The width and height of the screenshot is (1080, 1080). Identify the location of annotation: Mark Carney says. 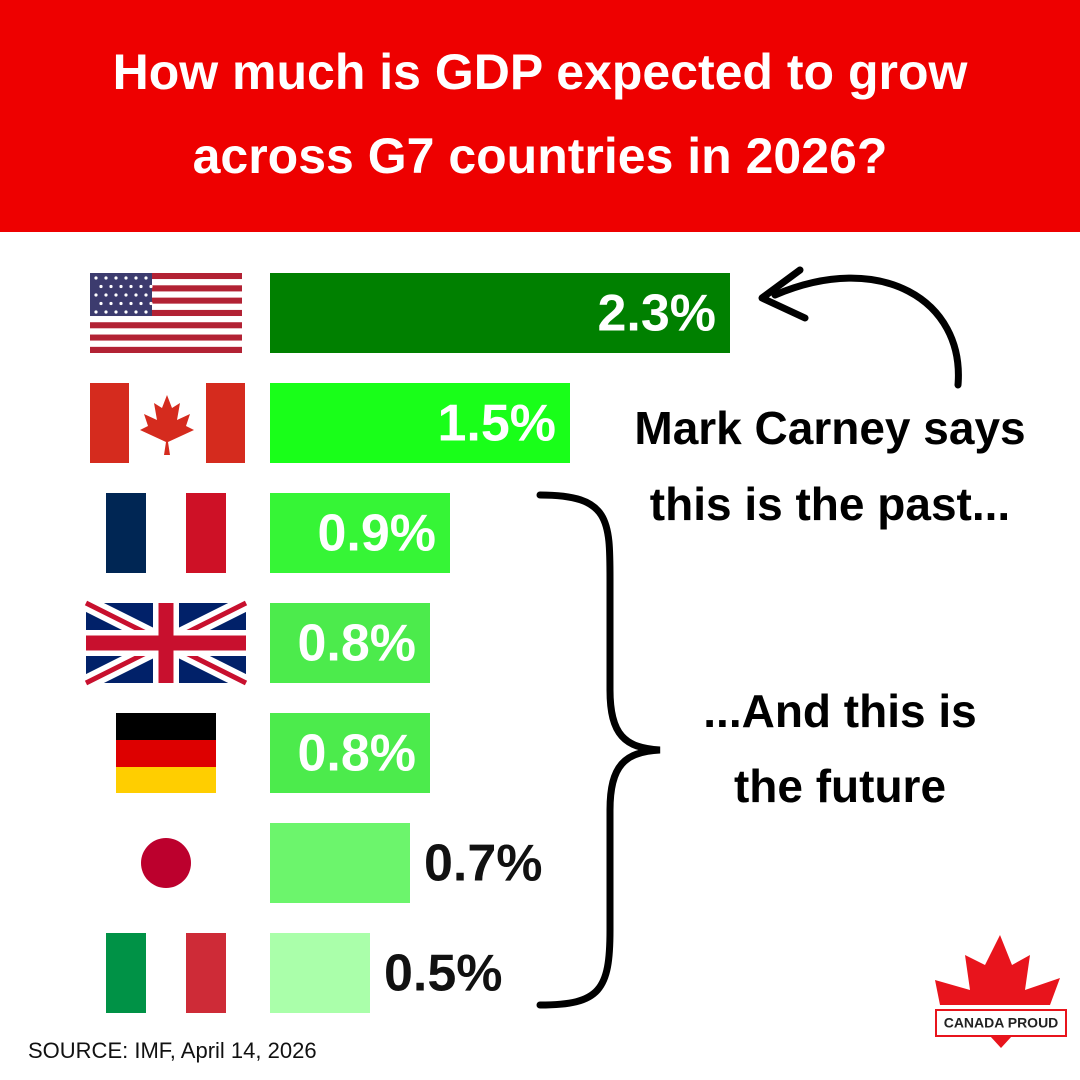
(829, 428).